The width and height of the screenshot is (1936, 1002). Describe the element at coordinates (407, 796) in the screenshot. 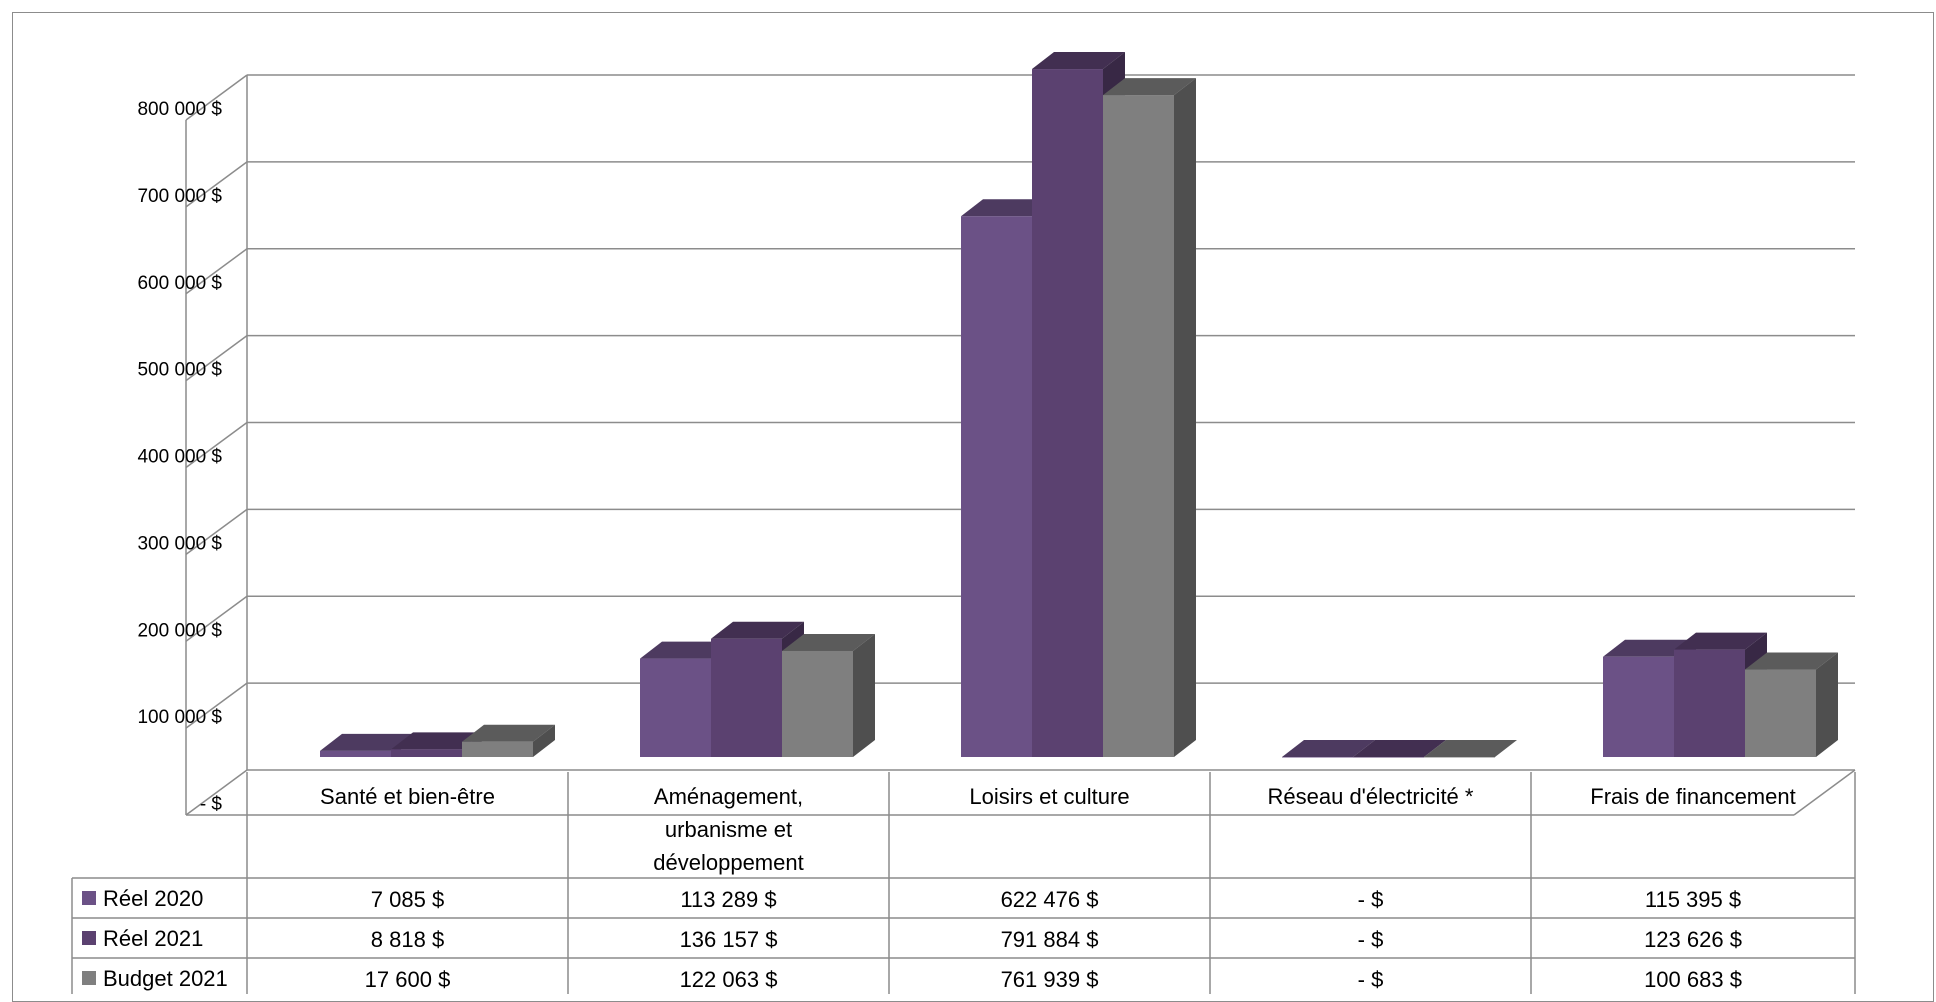

I see `category-label: Santé et bien-être` at that location.